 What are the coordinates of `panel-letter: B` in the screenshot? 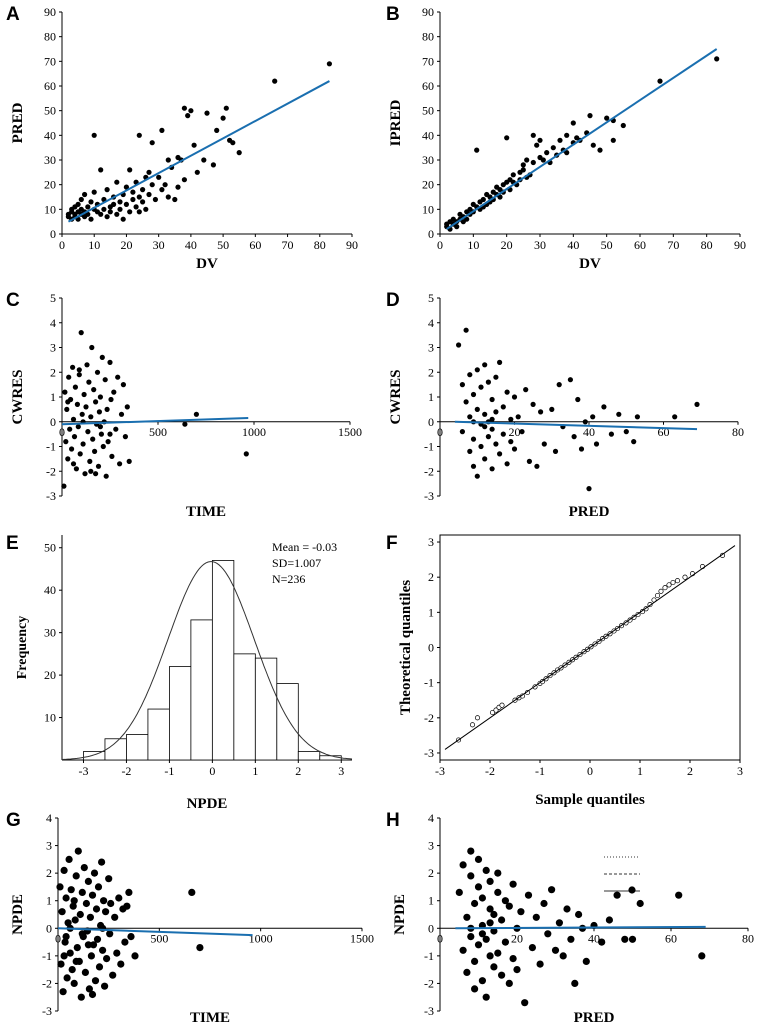 It's located at (393, 14).